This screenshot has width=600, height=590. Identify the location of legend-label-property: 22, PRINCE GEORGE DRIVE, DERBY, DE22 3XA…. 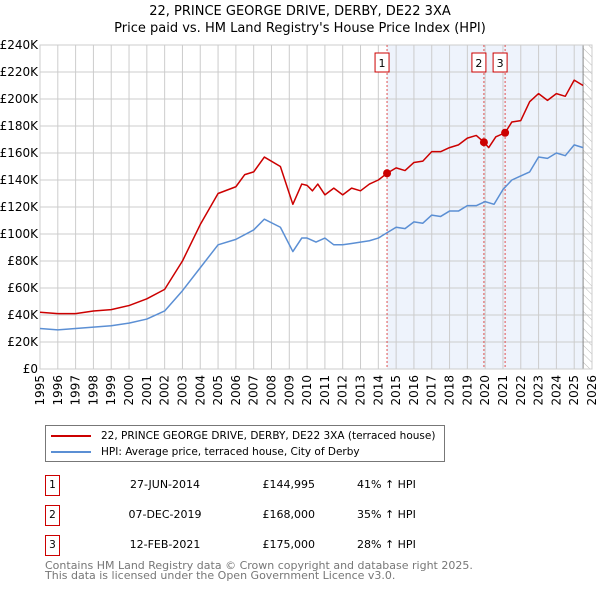
(268, 436).